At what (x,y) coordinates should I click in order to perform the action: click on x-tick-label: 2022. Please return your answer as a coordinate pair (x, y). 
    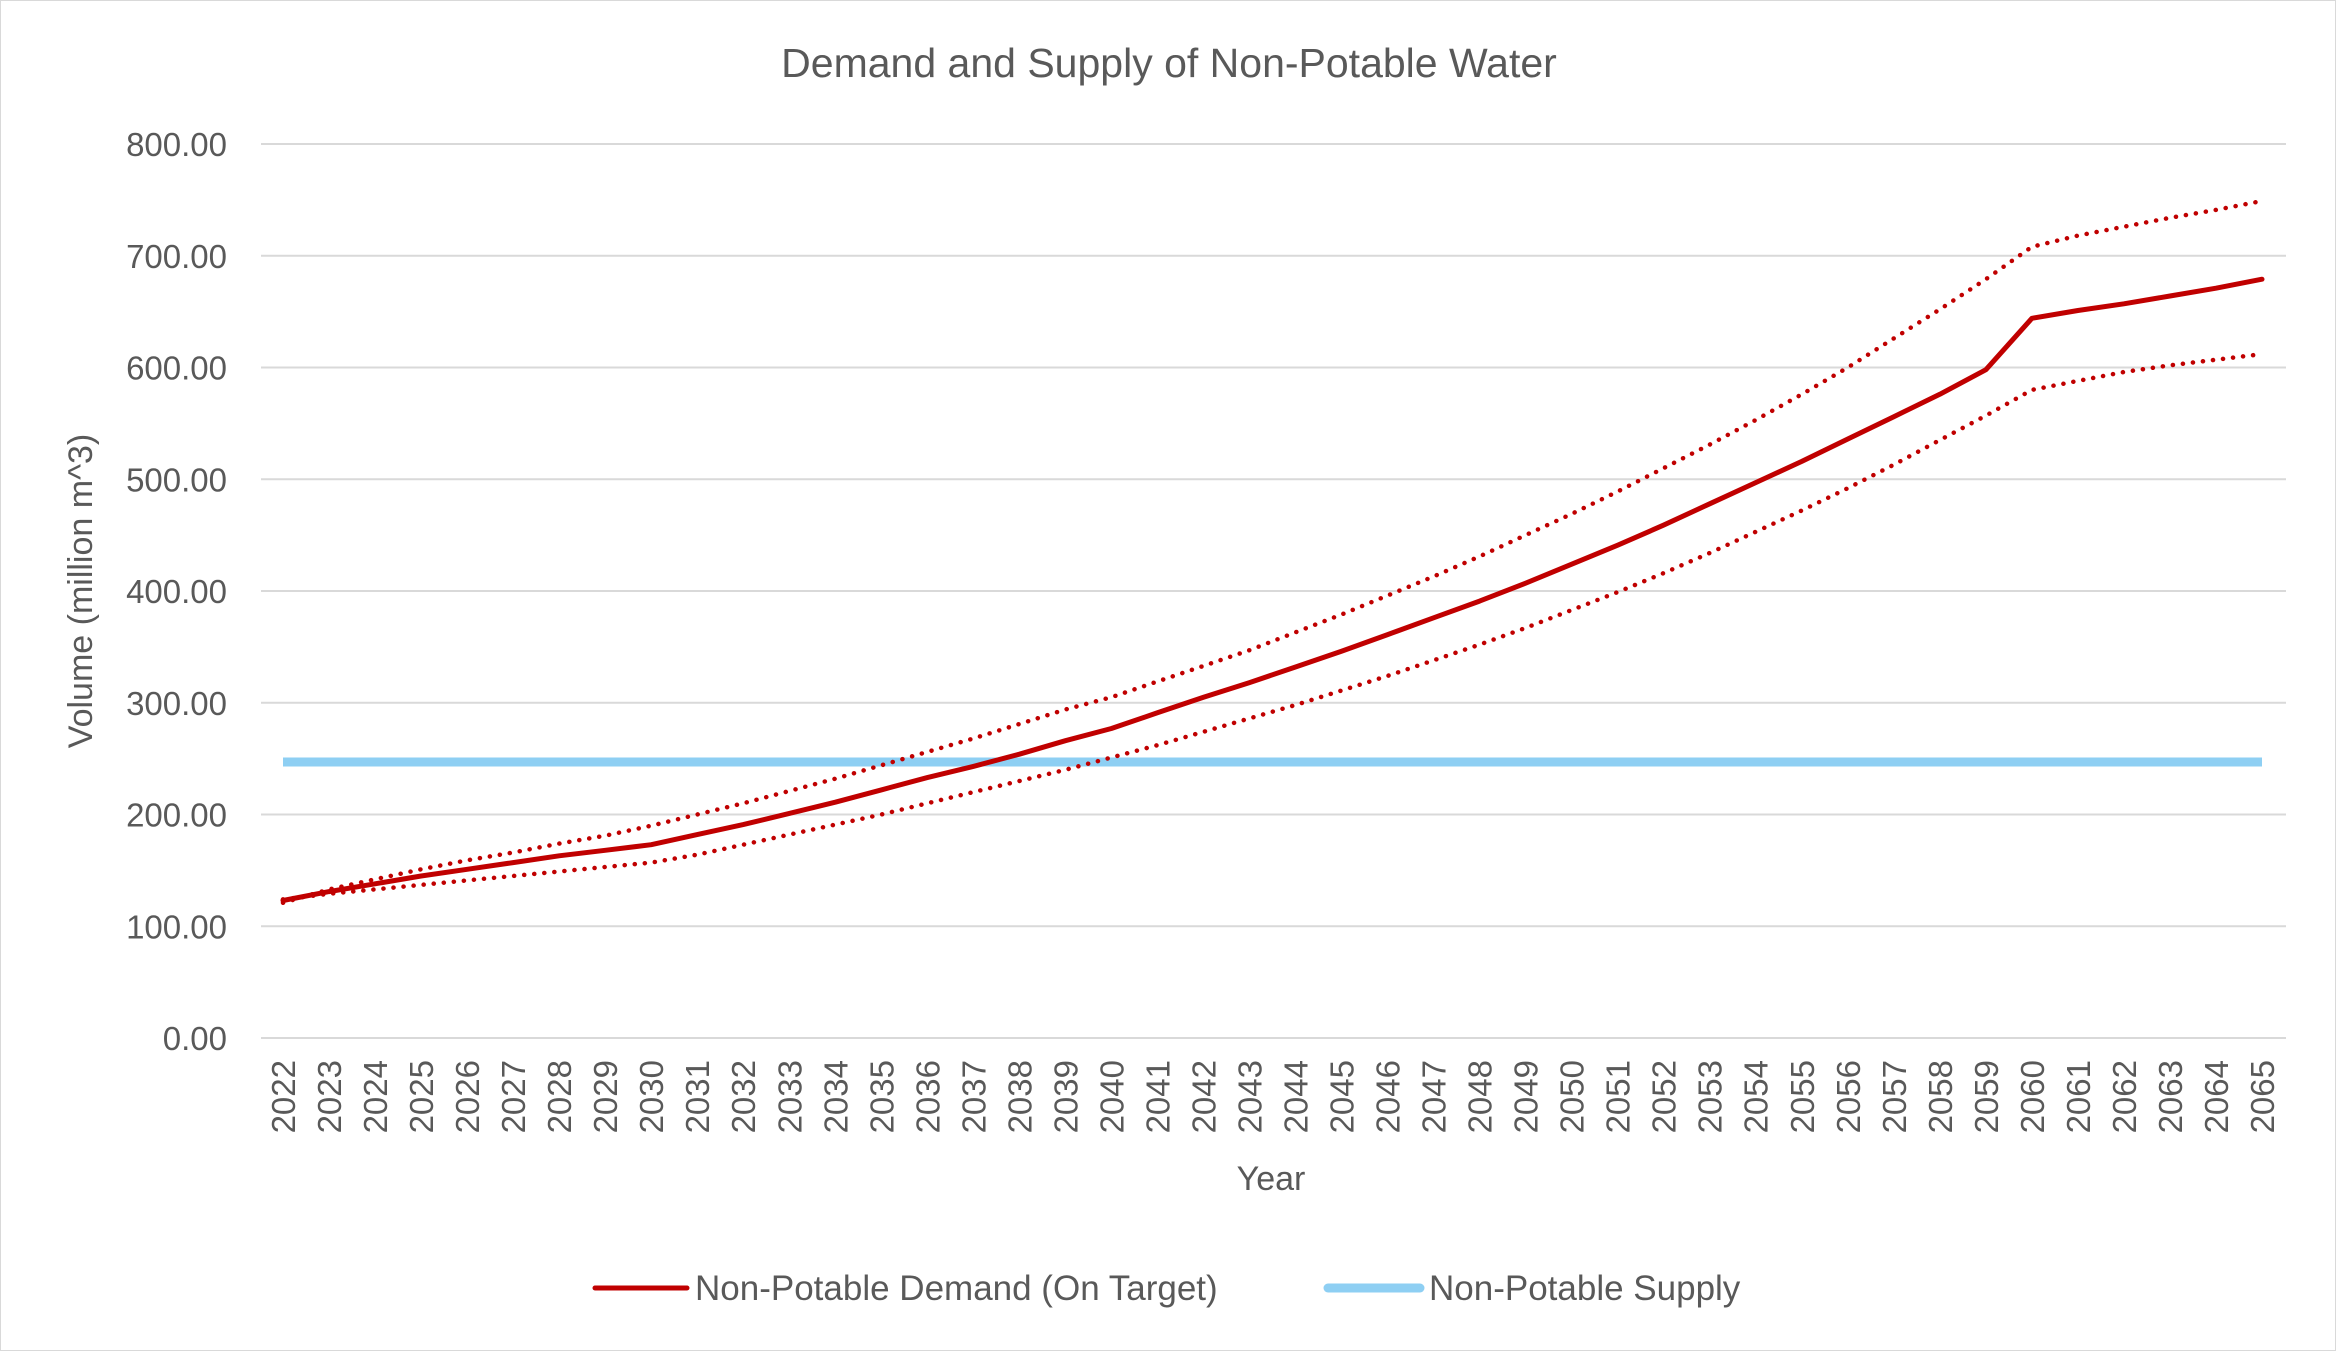
    Looking at the image, I should click on (283, 1096).